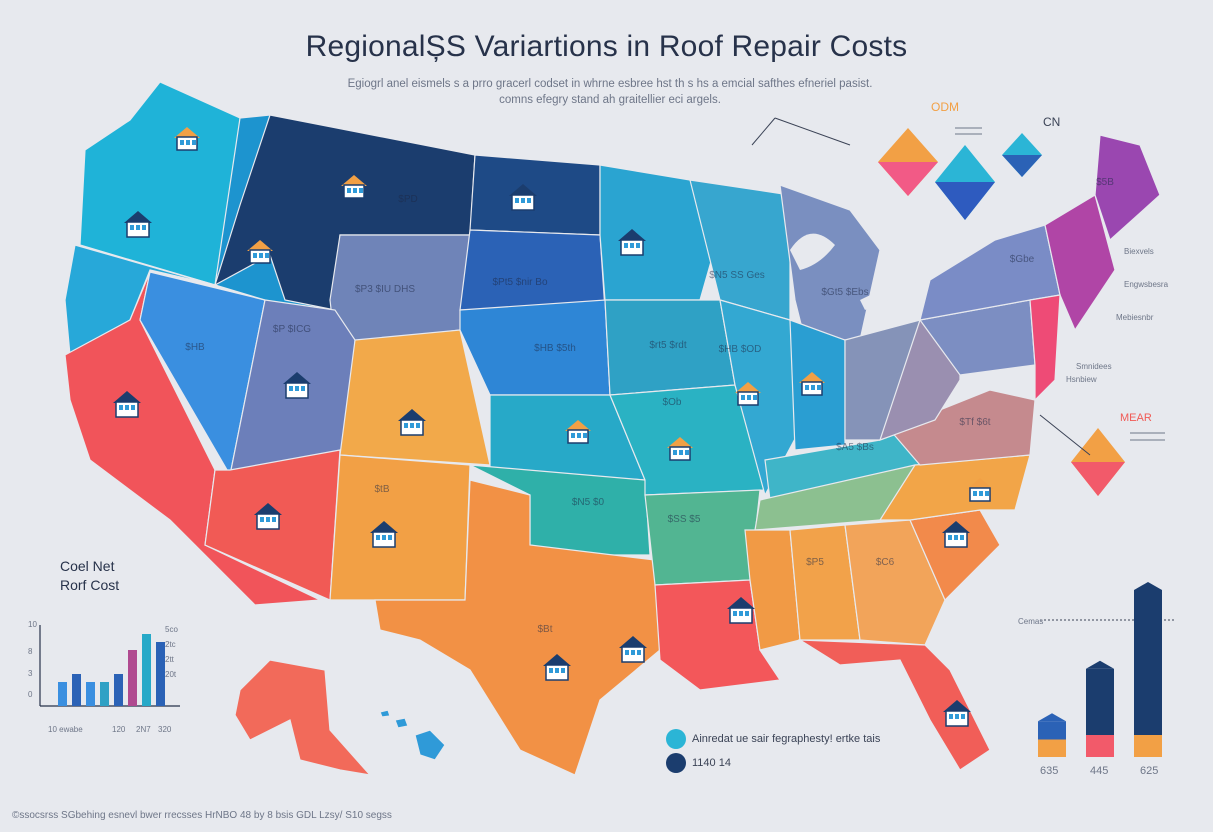 The height and width of the screenshot is (832, 1213). What do you see at coordinates (90, 575) in the screenshot?
I see `inset-title: Coel Net Rorf Cost` at bounding box center [90, 575].